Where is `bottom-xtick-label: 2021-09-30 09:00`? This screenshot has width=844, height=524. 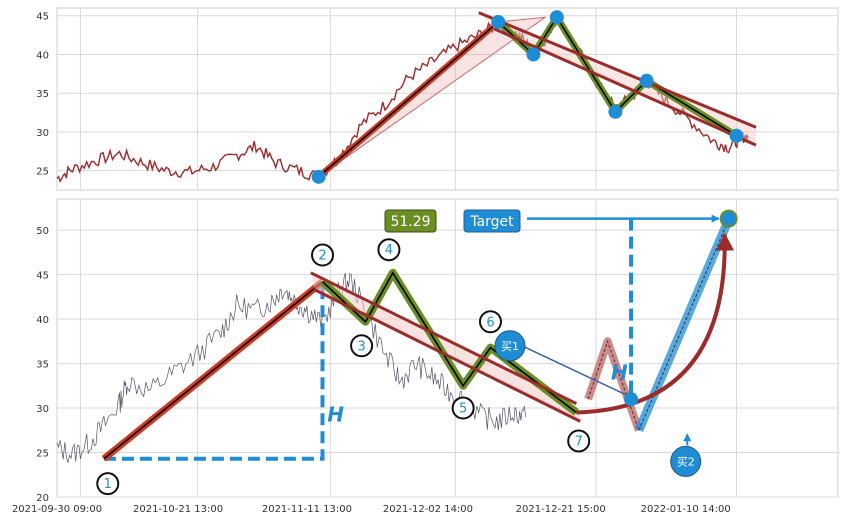 bottom-xtick-label: 2021-09-30 09:00 is located at coordinates (57, 509).